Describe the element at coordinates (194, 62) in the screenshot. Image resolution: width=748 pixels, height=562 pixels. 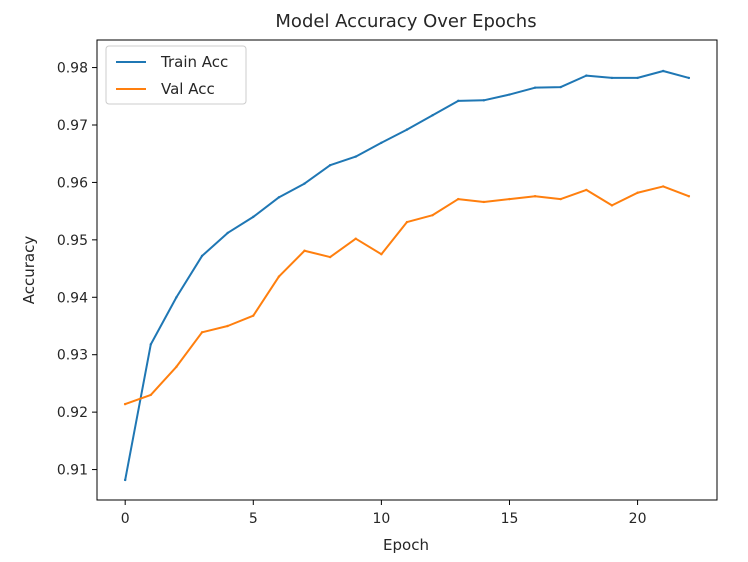
I see `legend-label-train-acc: Train Acc` at that location.